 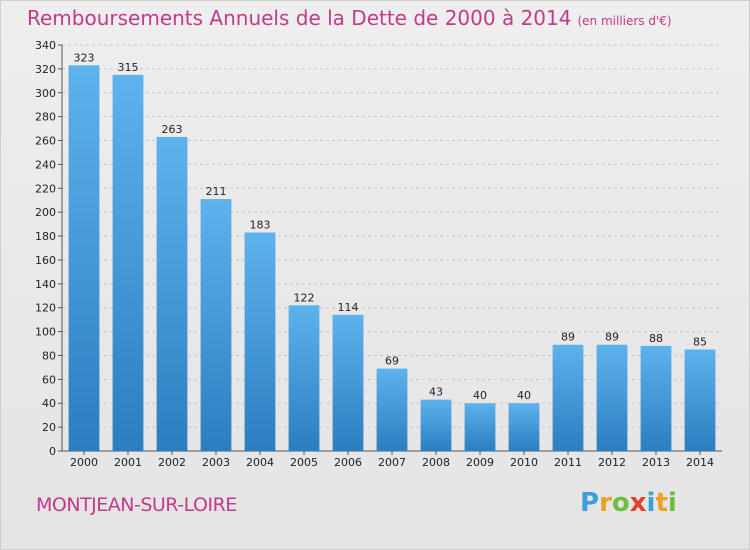 What do you see at coordinates (304, 462) in the screenshot?
I see `x-tick-label: 2005` at bounding box center [304, 462].